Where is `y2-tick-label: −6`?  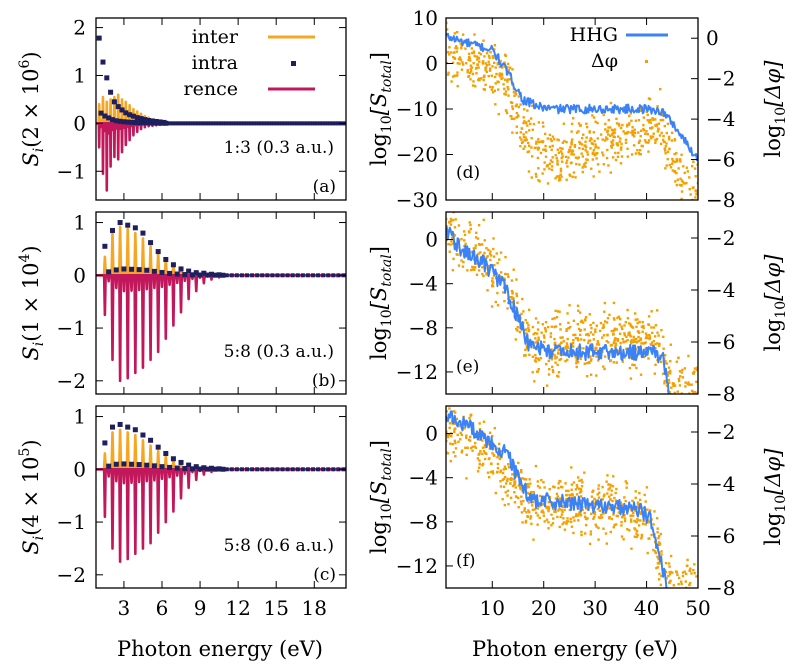
y2-tick-label: −6 is located at coordinates (720, 536).